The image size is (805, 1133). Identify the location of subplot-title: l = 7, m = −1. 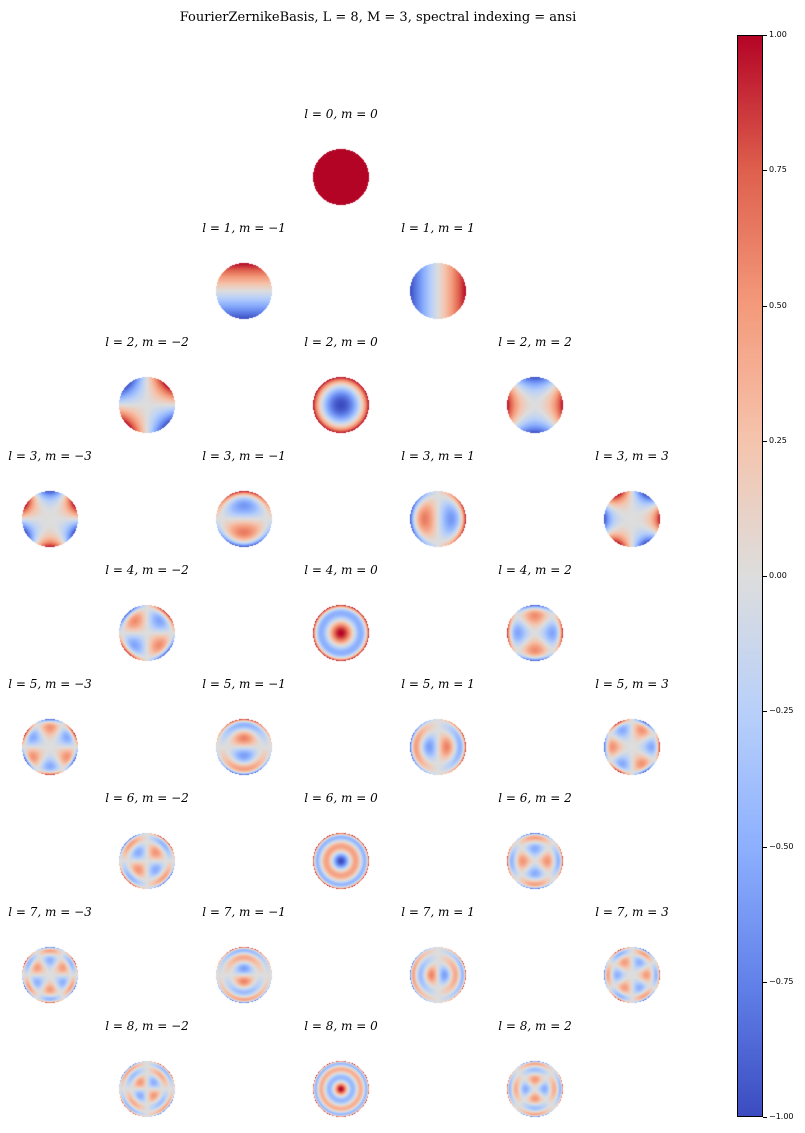
(244, 912).